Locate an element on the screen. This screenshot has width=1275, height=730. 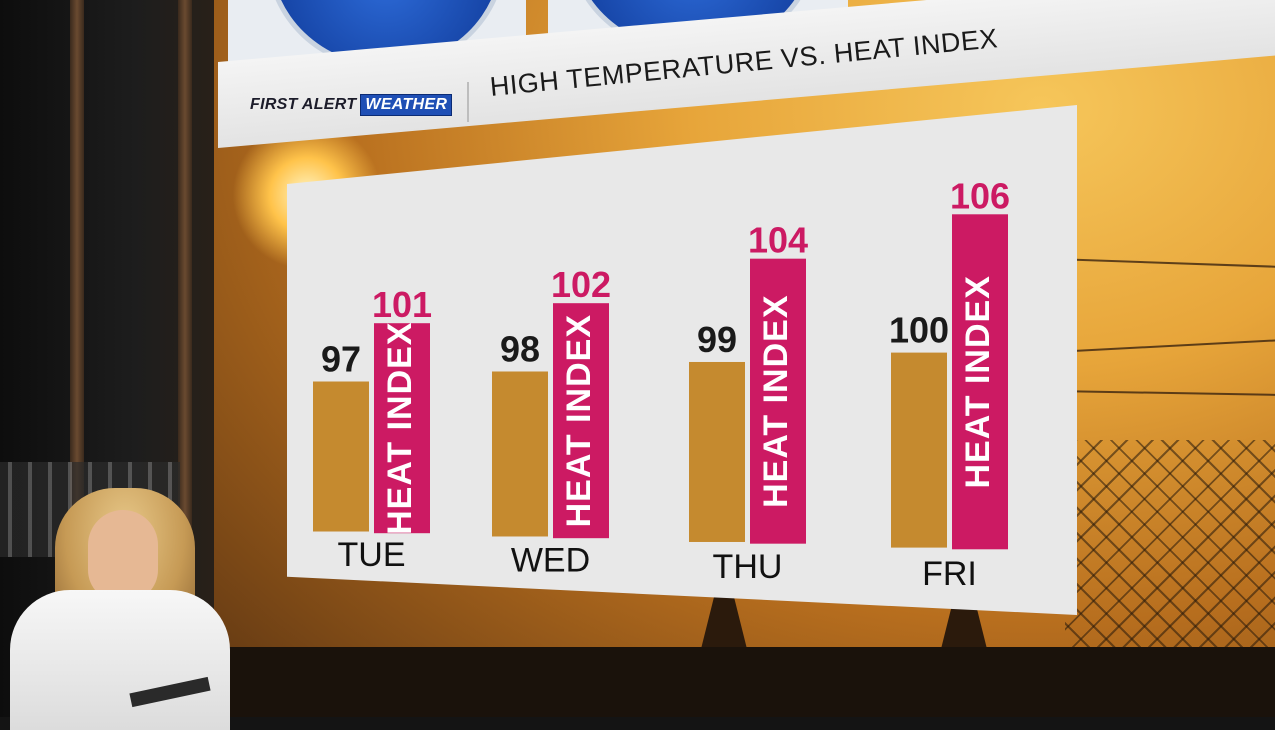
brand-alert: ALERT is located at coordinates (329, 104).